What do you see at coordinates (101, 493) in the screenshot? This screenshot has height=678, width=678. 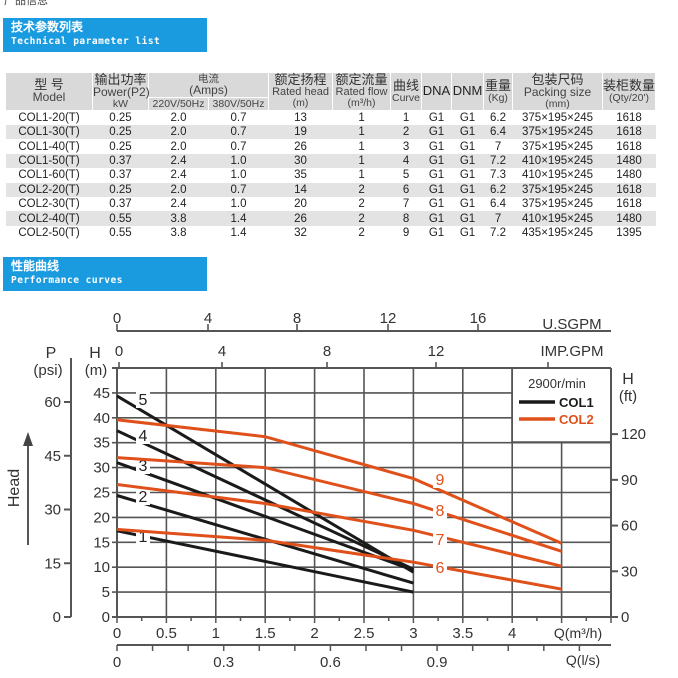 I see `y-tick-label-m: 25` at bounding box center [101, 493].